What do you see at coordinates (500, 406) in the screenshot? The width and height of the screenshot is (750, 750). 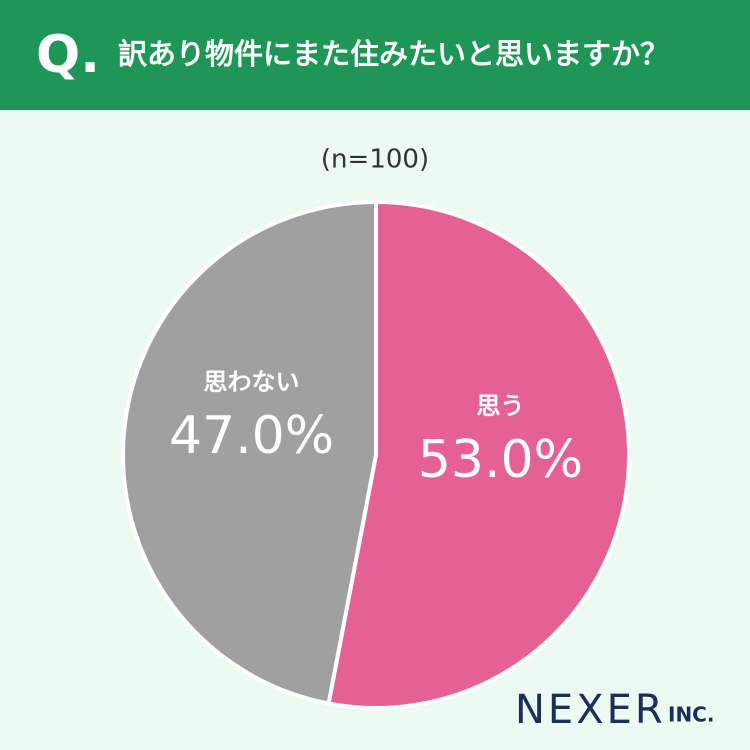 I see `slice-label: 思う` at bounding box center [500, 406].